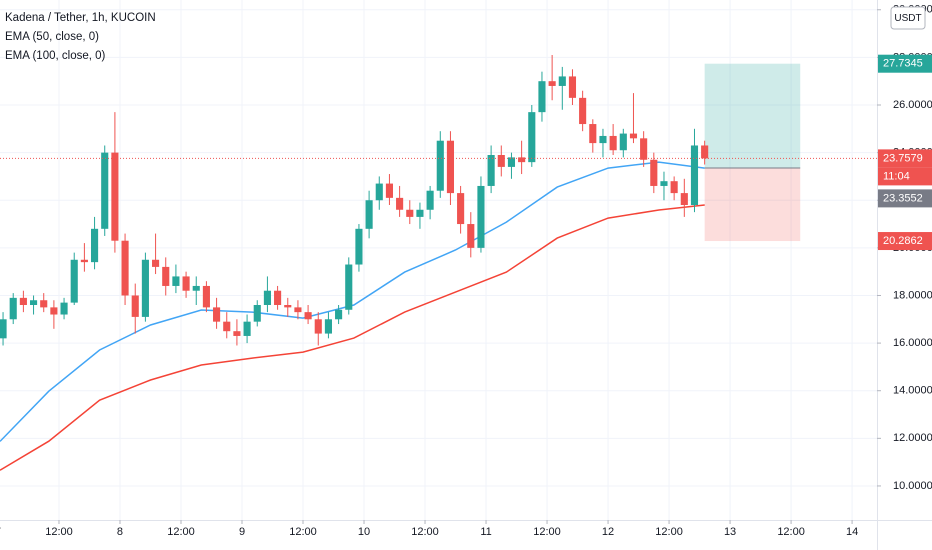 The image size is (932, 550). Describe the element at coordinates (752, 204) in the screenshot. I see `stop-zone` at that location.